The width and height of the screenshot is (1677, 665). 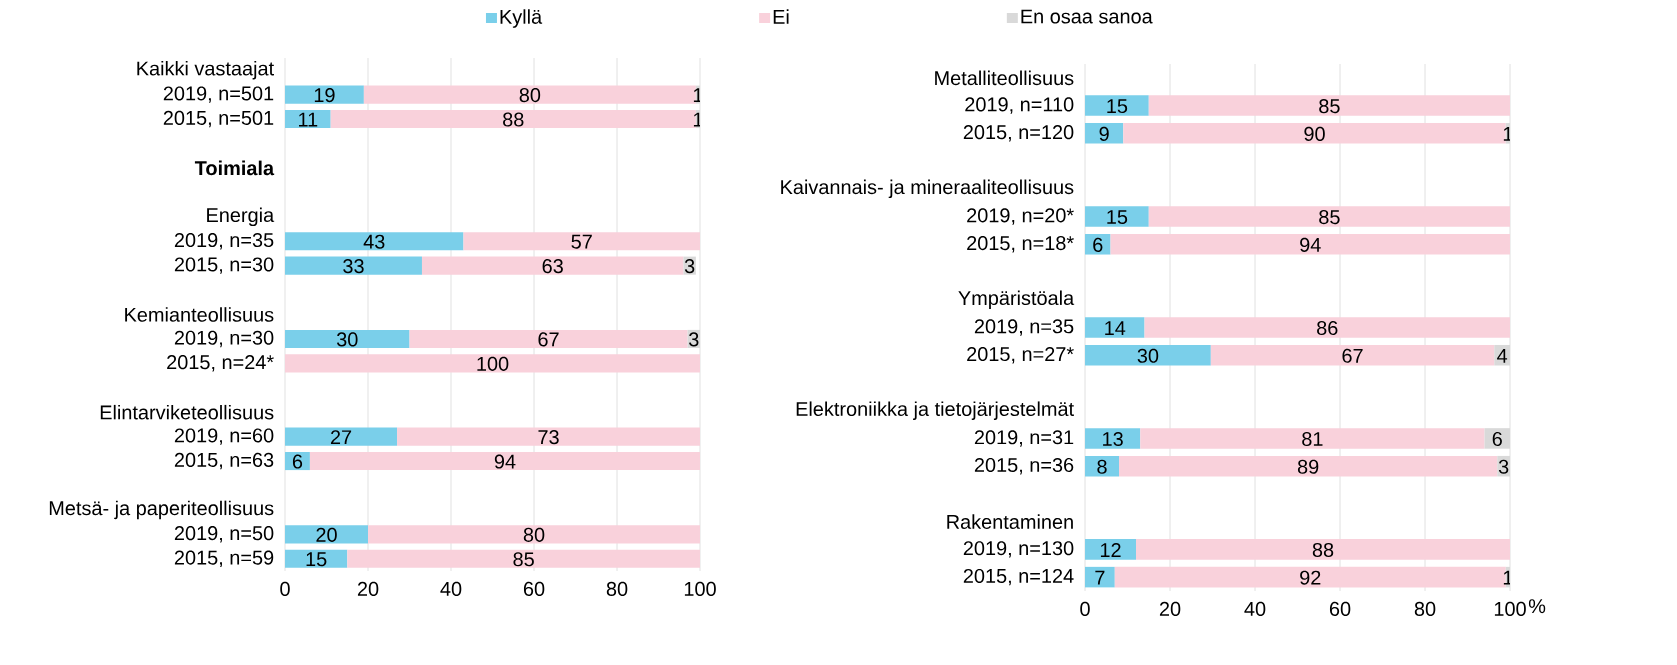 I want to click on data-label: 43, so click(x=374, y=241).